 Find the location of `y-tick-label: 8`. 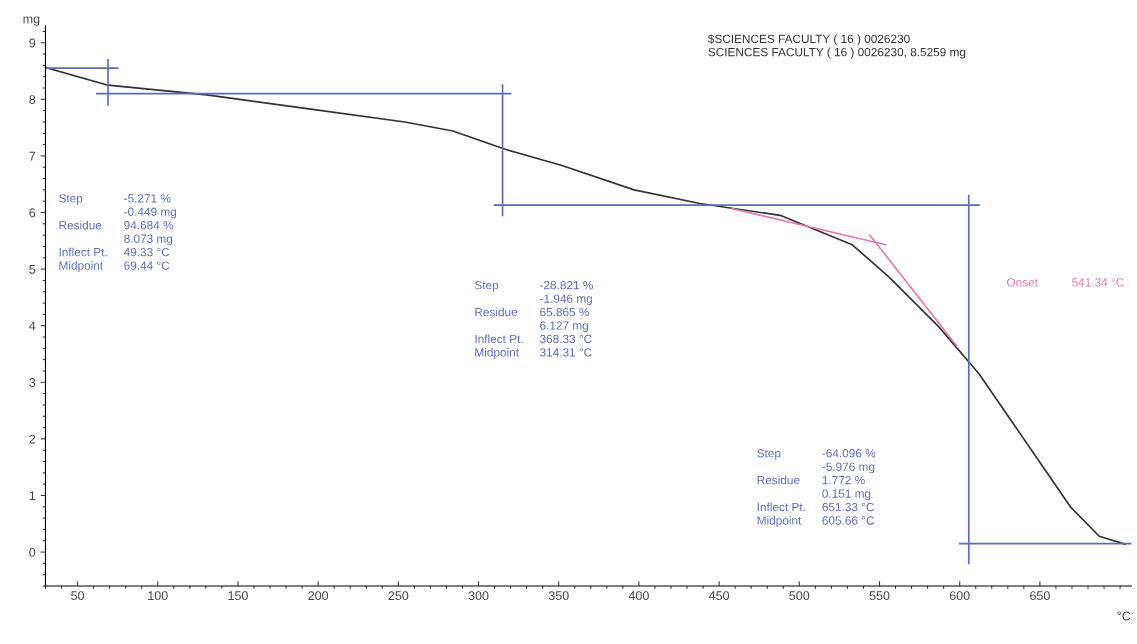

y-tick-label: 8 is located at coordinates (32, 99).